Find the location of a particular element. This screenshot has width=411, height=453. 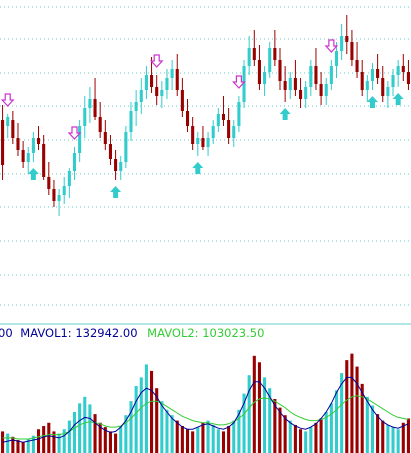

legend-mavol1: MAVOL1: 132942.00 is located at coordinates (78, 333).